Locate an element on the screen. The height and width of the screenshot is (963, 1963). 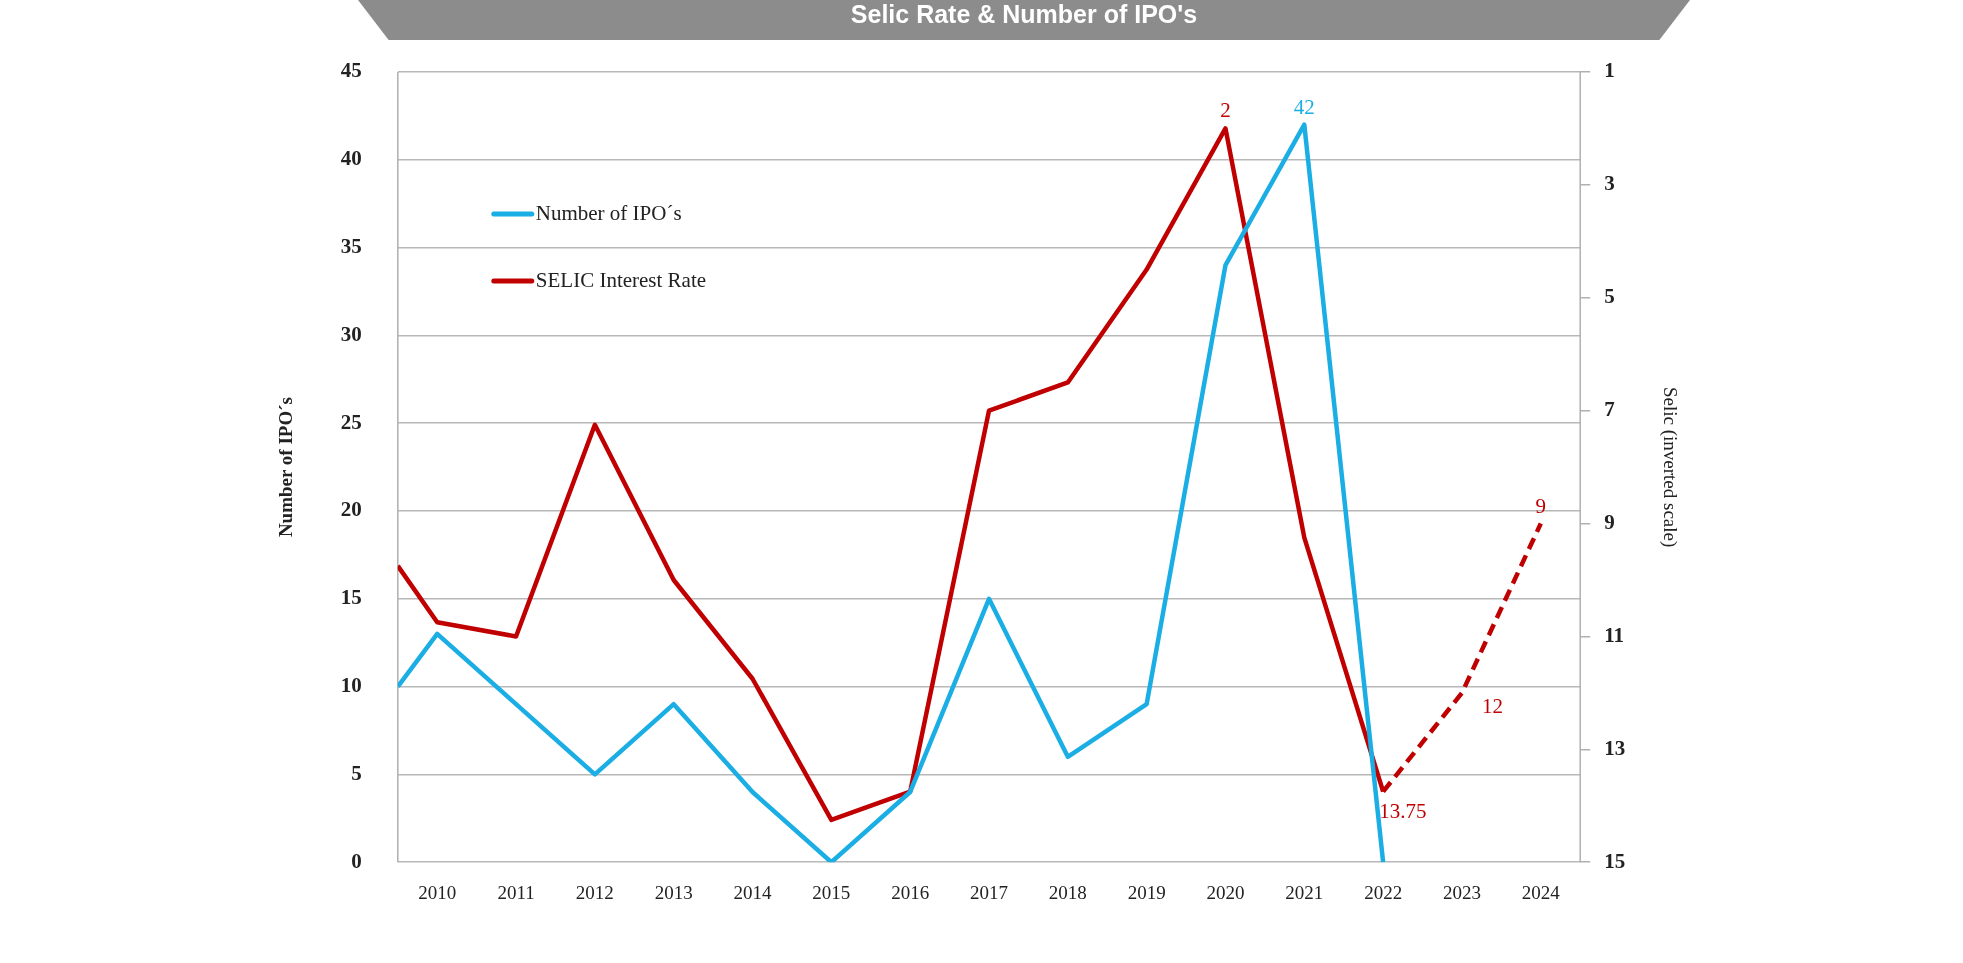
x-tick-label: 2021 is located at coordinates (1304, 892).